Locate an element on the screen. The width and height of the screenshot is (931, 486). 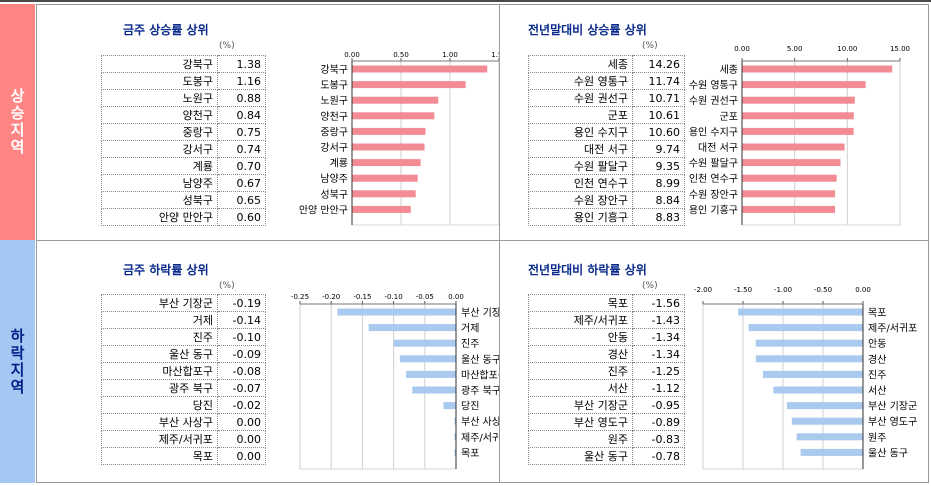
category-label: 세종 is located at coordinates (729, 70).